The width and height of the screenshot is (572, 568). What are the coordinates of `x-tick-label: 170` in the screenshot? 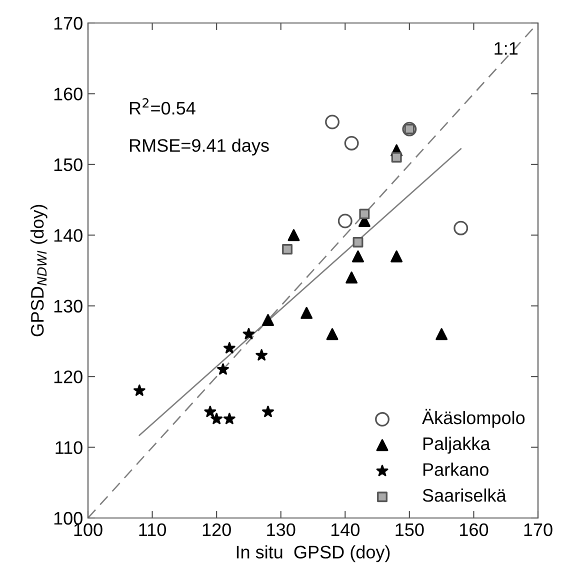 It's located at (538, 529).